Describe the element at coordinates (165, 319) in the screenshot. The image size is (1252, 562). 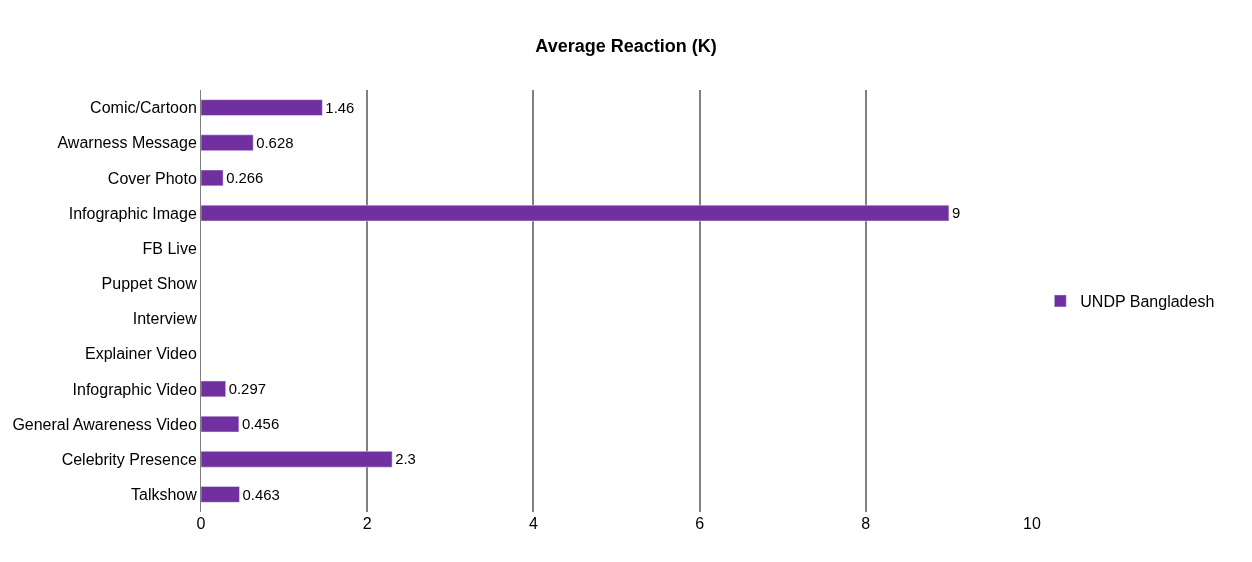
I see `y-tick-label: Interview` at that location.